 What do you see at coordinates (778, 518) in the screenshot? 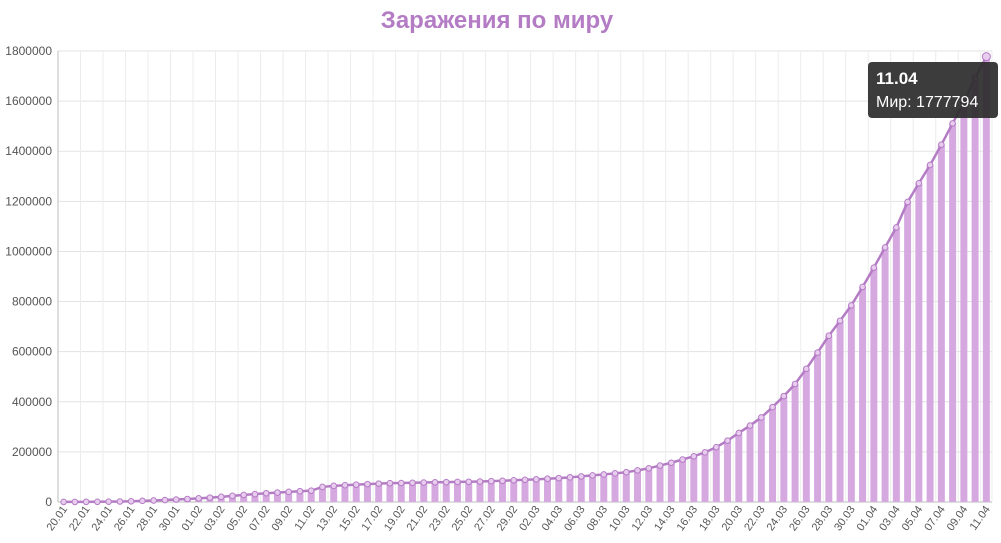
I see `x-tick-label: 24.03` at bounding box center [778, 518].